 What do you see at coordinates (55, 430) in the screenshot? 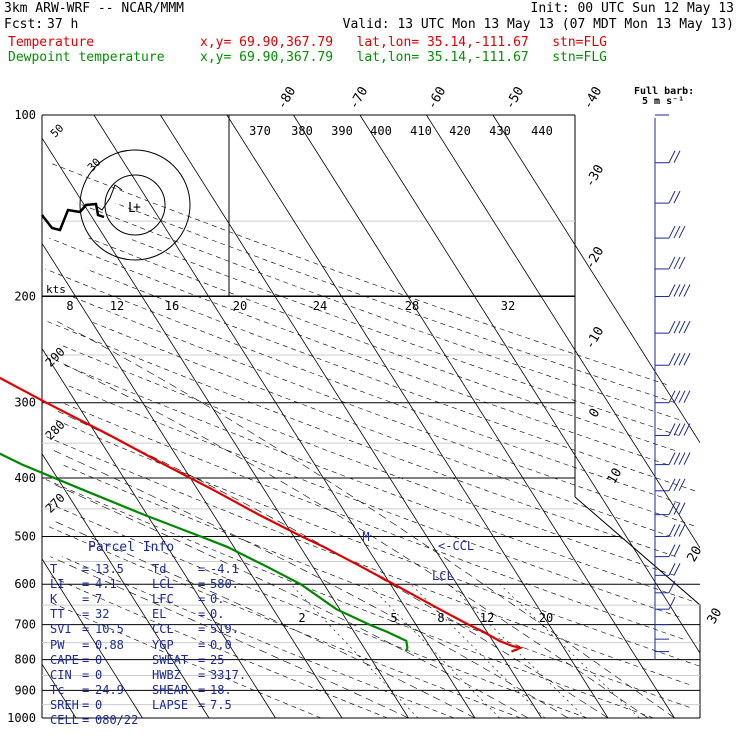
I see `theta-left-label: 280` at bounding box center [55, 430].